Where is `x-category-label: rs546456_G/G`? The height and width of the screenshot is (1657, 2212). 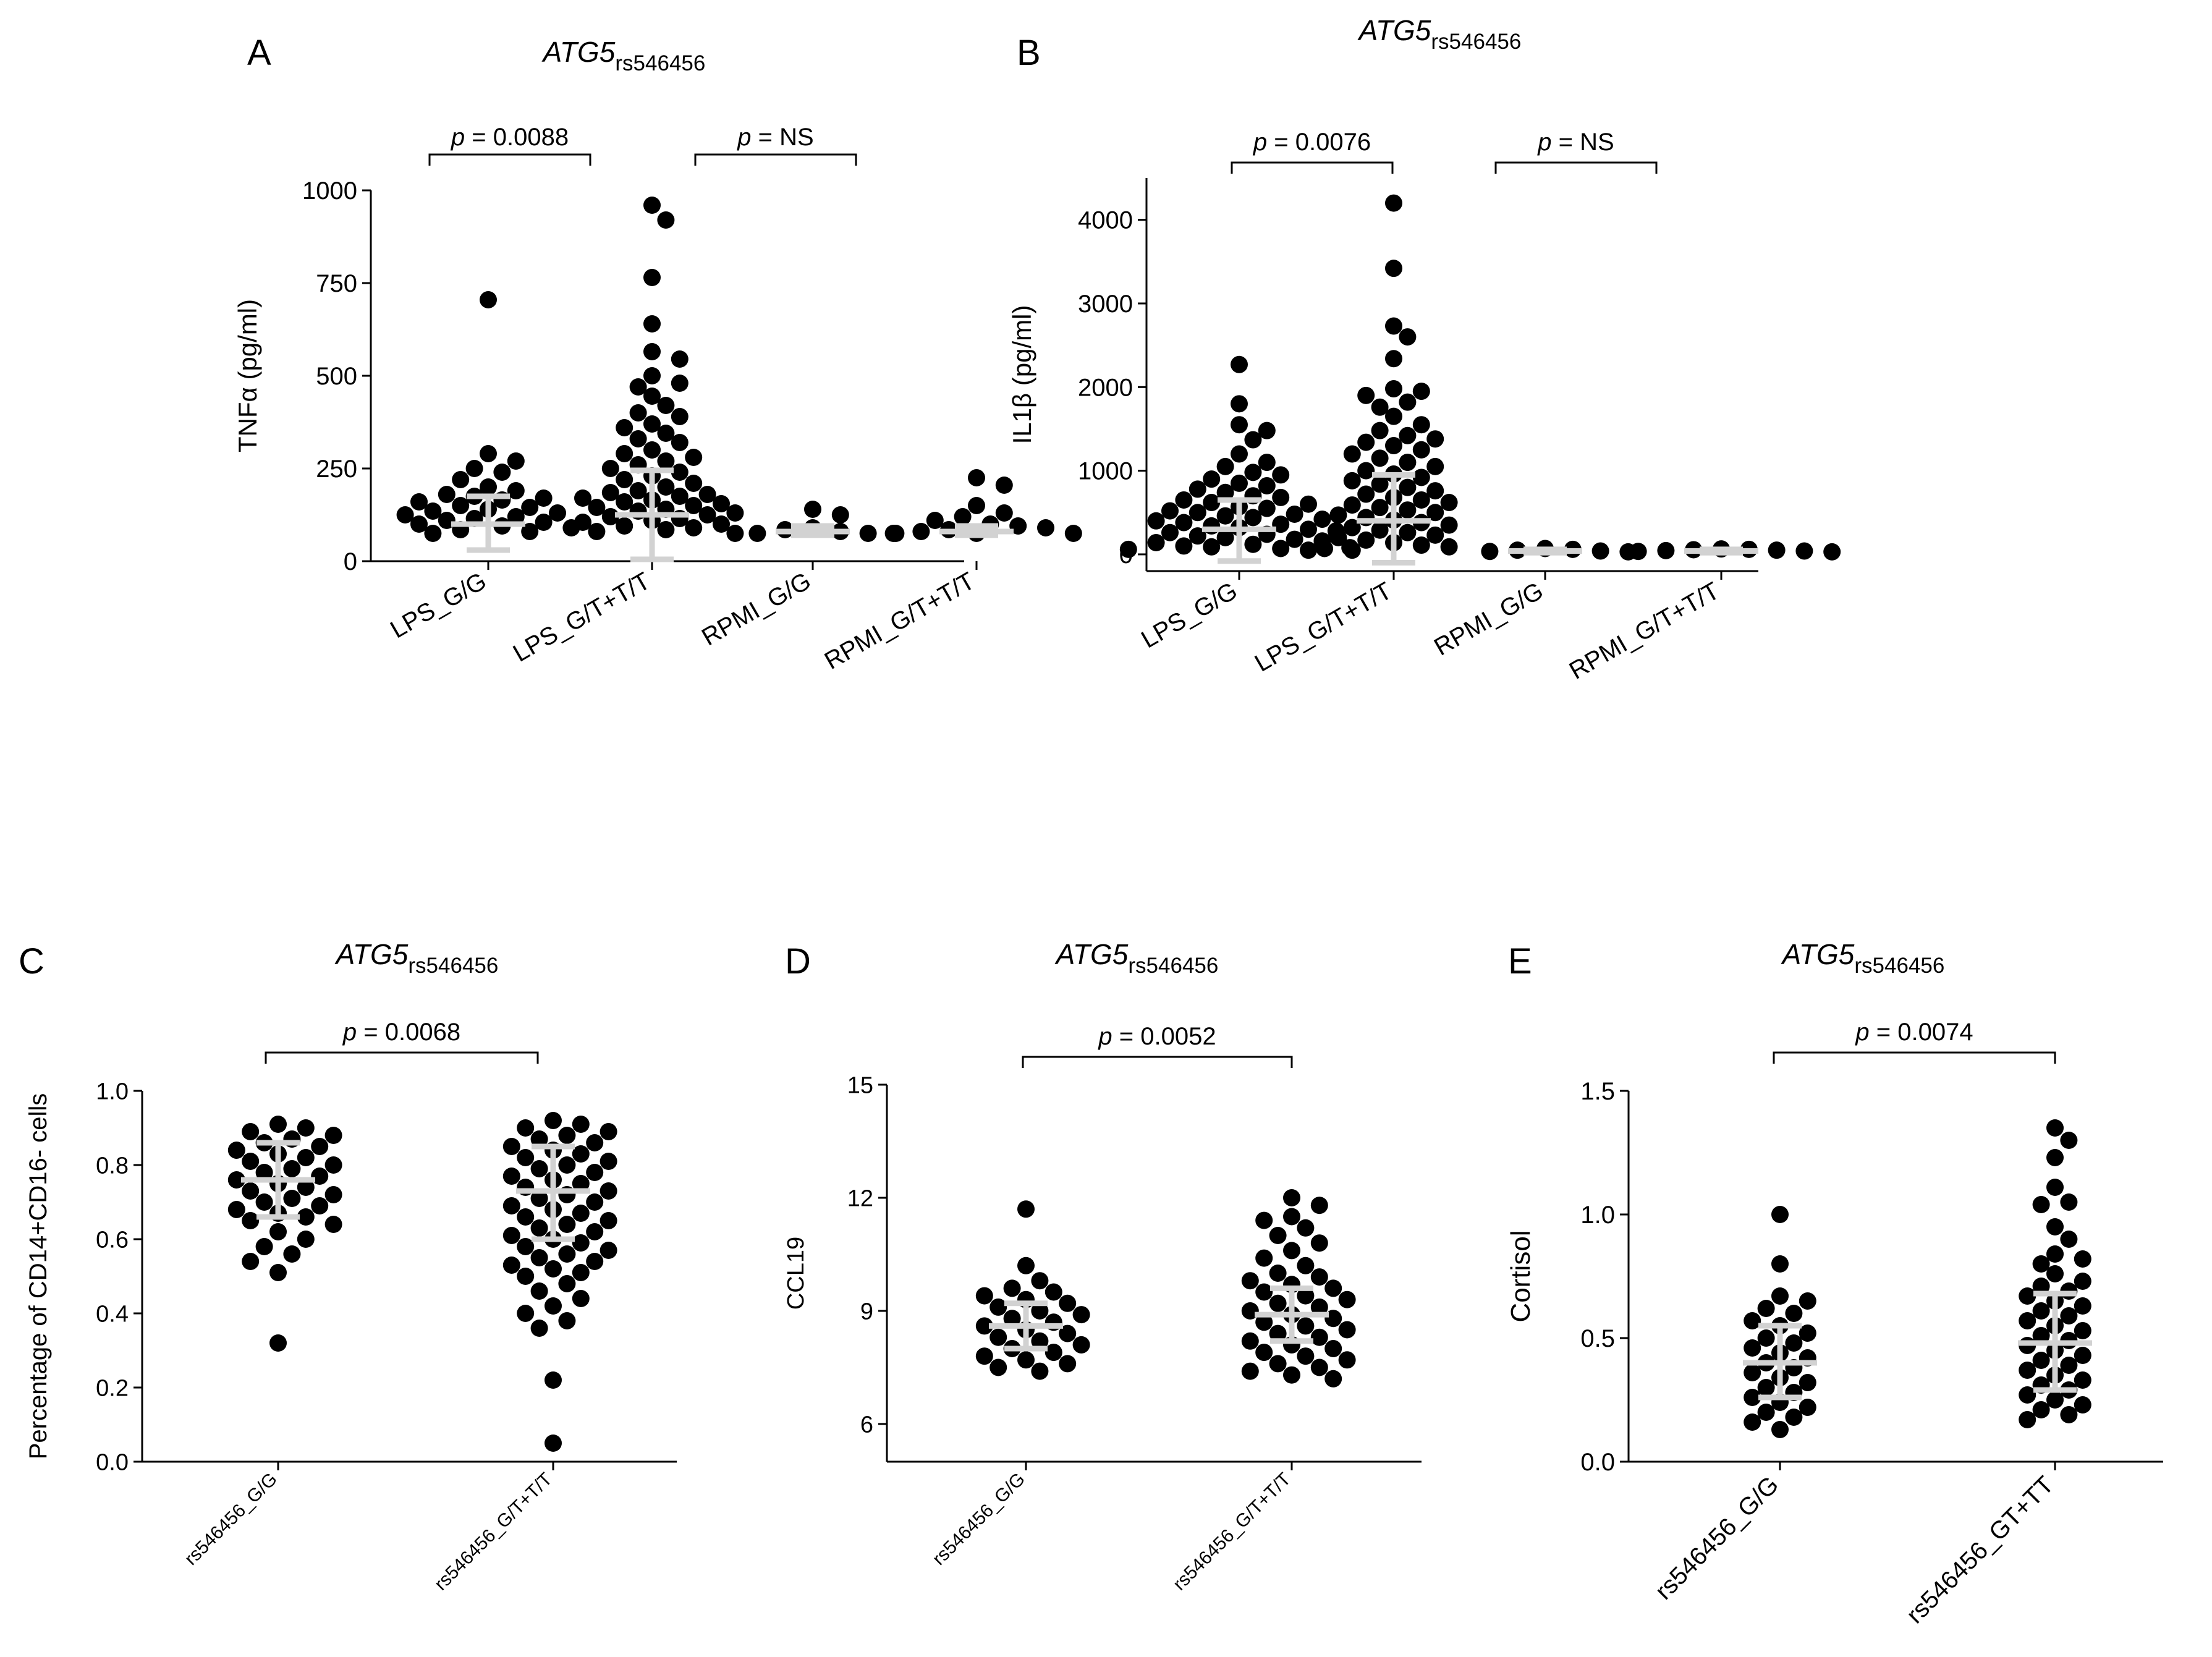 x-category-label: rs546456_G/G is located at coordinates (978, 1519).